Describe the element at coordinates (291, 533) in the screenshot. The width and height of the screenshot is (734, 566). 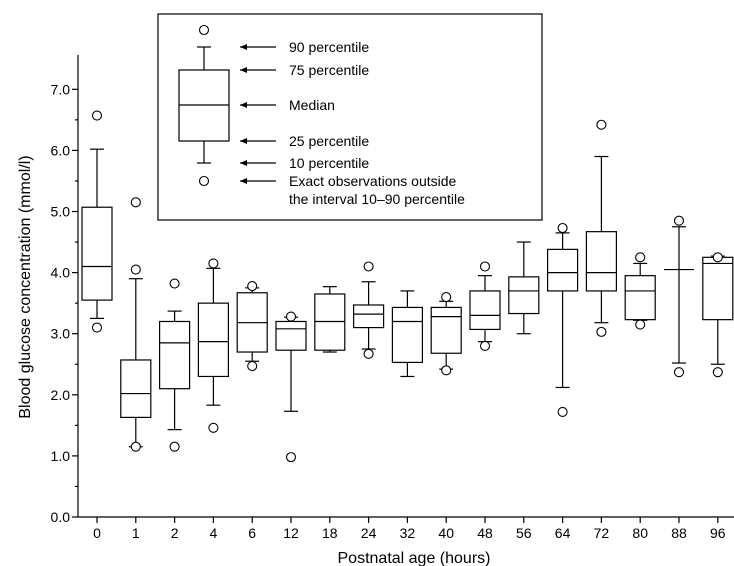
I see `x-tick-label: 12` at that location.